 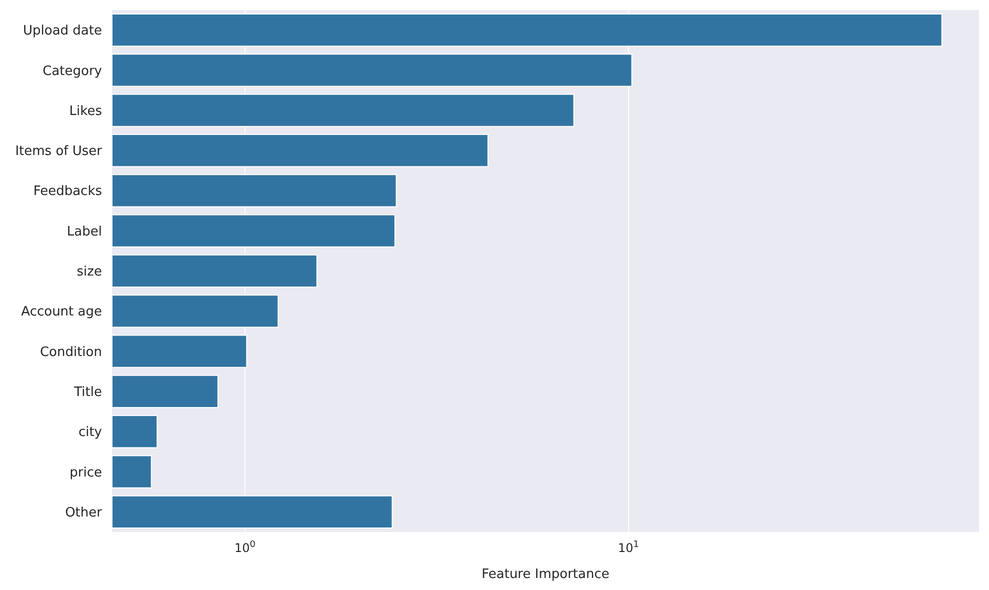 What do you see at coordinates (62, 31) in the screenshot?
I see `y-tick-label: Upload date` at bounding box center [62, 31].